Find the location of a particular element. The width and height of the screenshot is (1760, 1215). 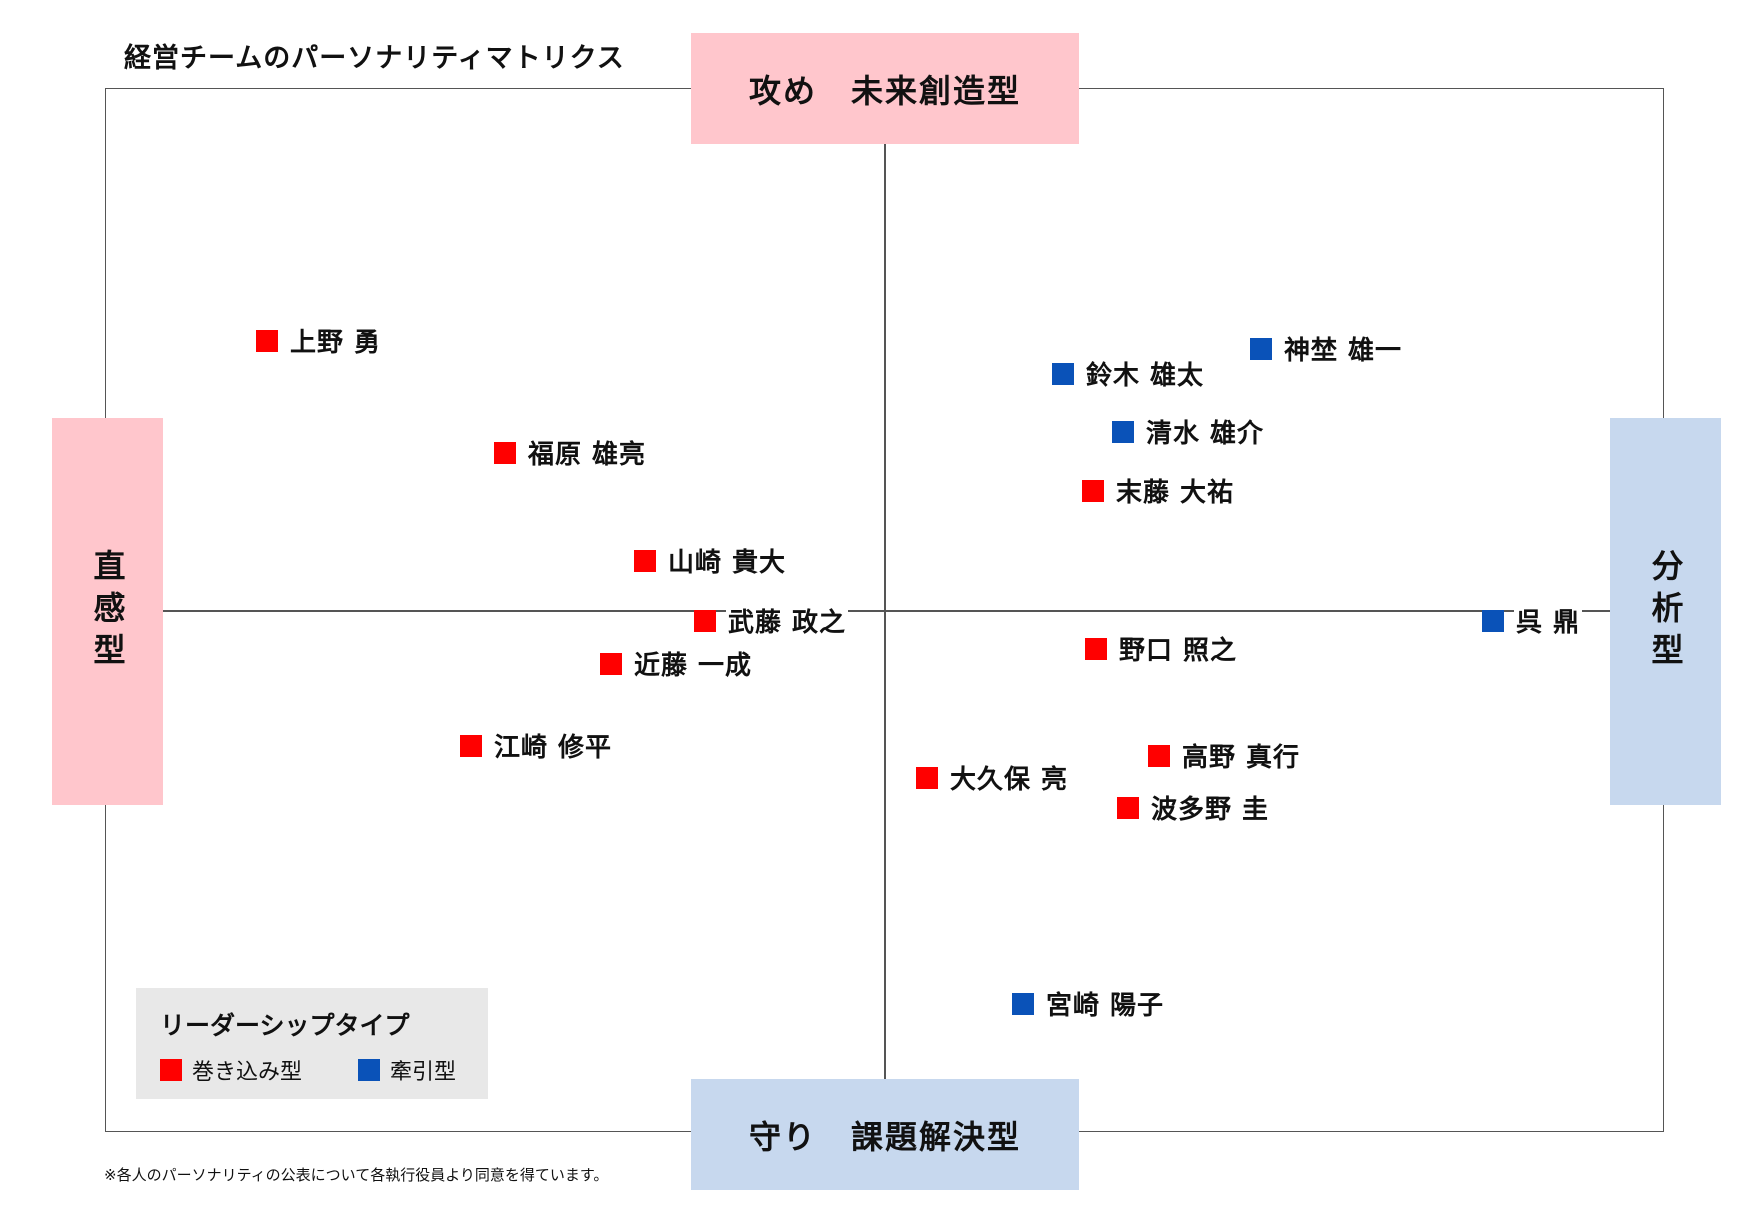

legend-item-leading: 牽引型 is located at coordinates (407, 1070).